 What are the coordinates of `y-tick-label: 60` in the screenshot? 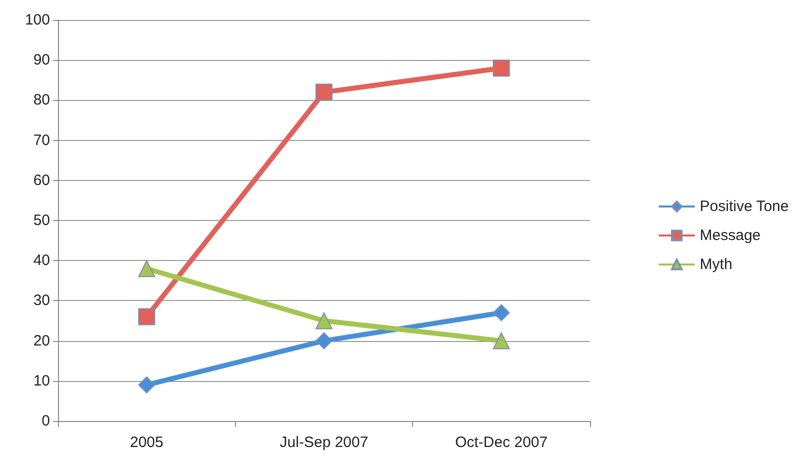 It's located at (41, 180).